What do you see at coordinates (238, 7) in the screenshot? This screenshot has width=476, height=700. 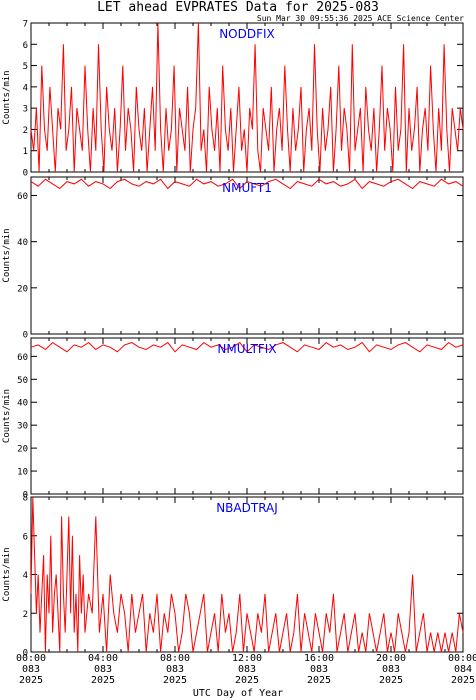 I see `chart-title: LET ahead EVPRATES Data for 2025-083` at bounding box center [238, 7].